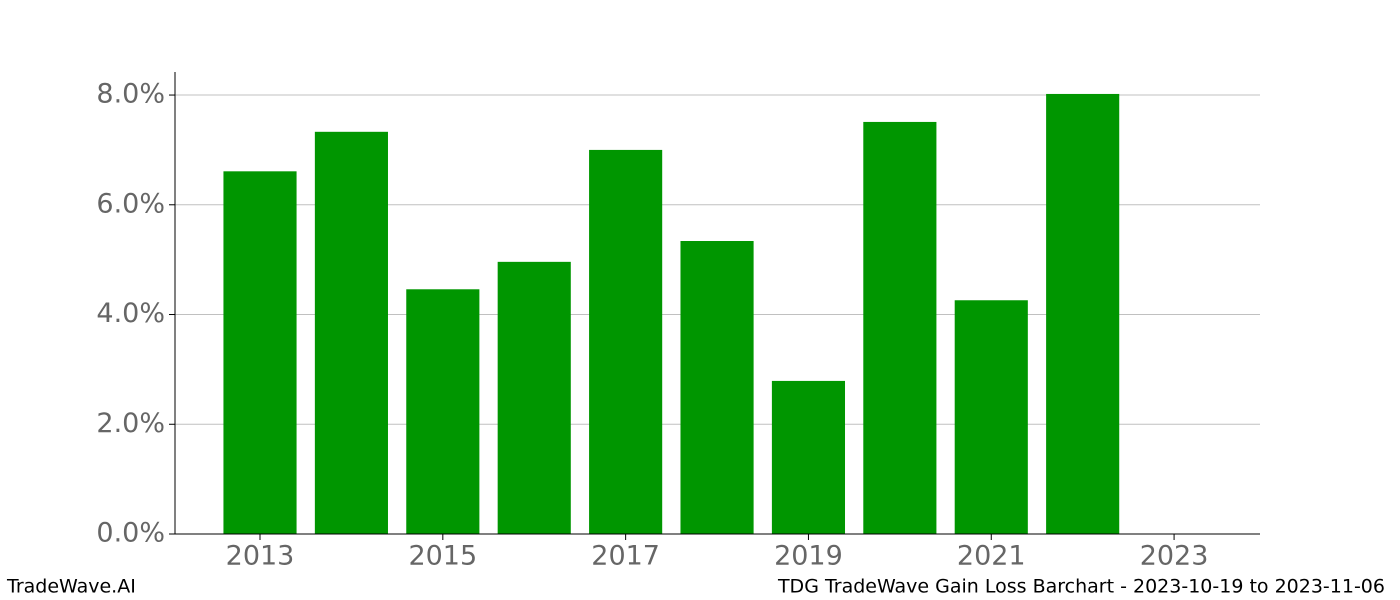 The image size is (1400, 600). I want to click on footer-left: TradeWave.AI, so click(71, 587).